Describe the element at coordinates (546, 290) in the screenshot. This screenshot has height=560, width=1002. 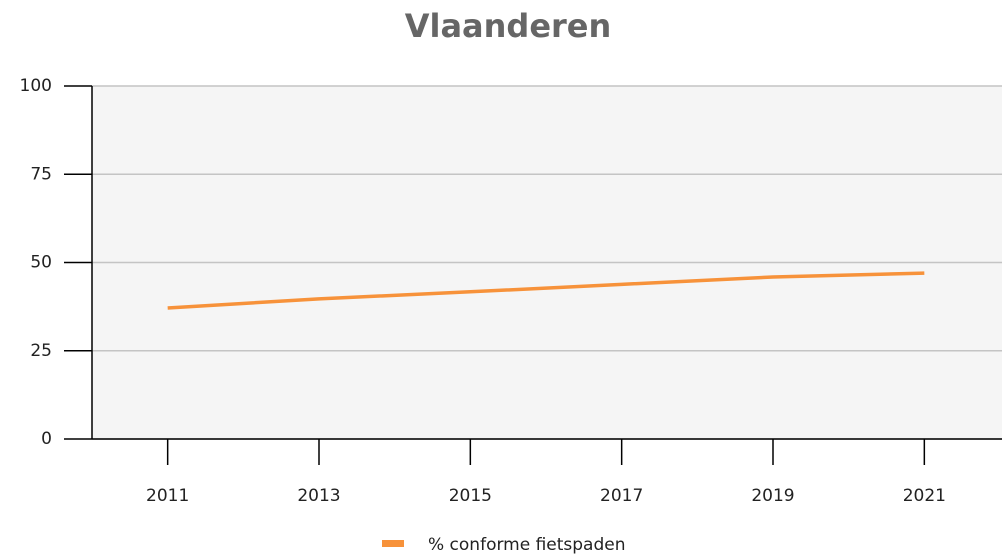
I see `line-series` at that location.